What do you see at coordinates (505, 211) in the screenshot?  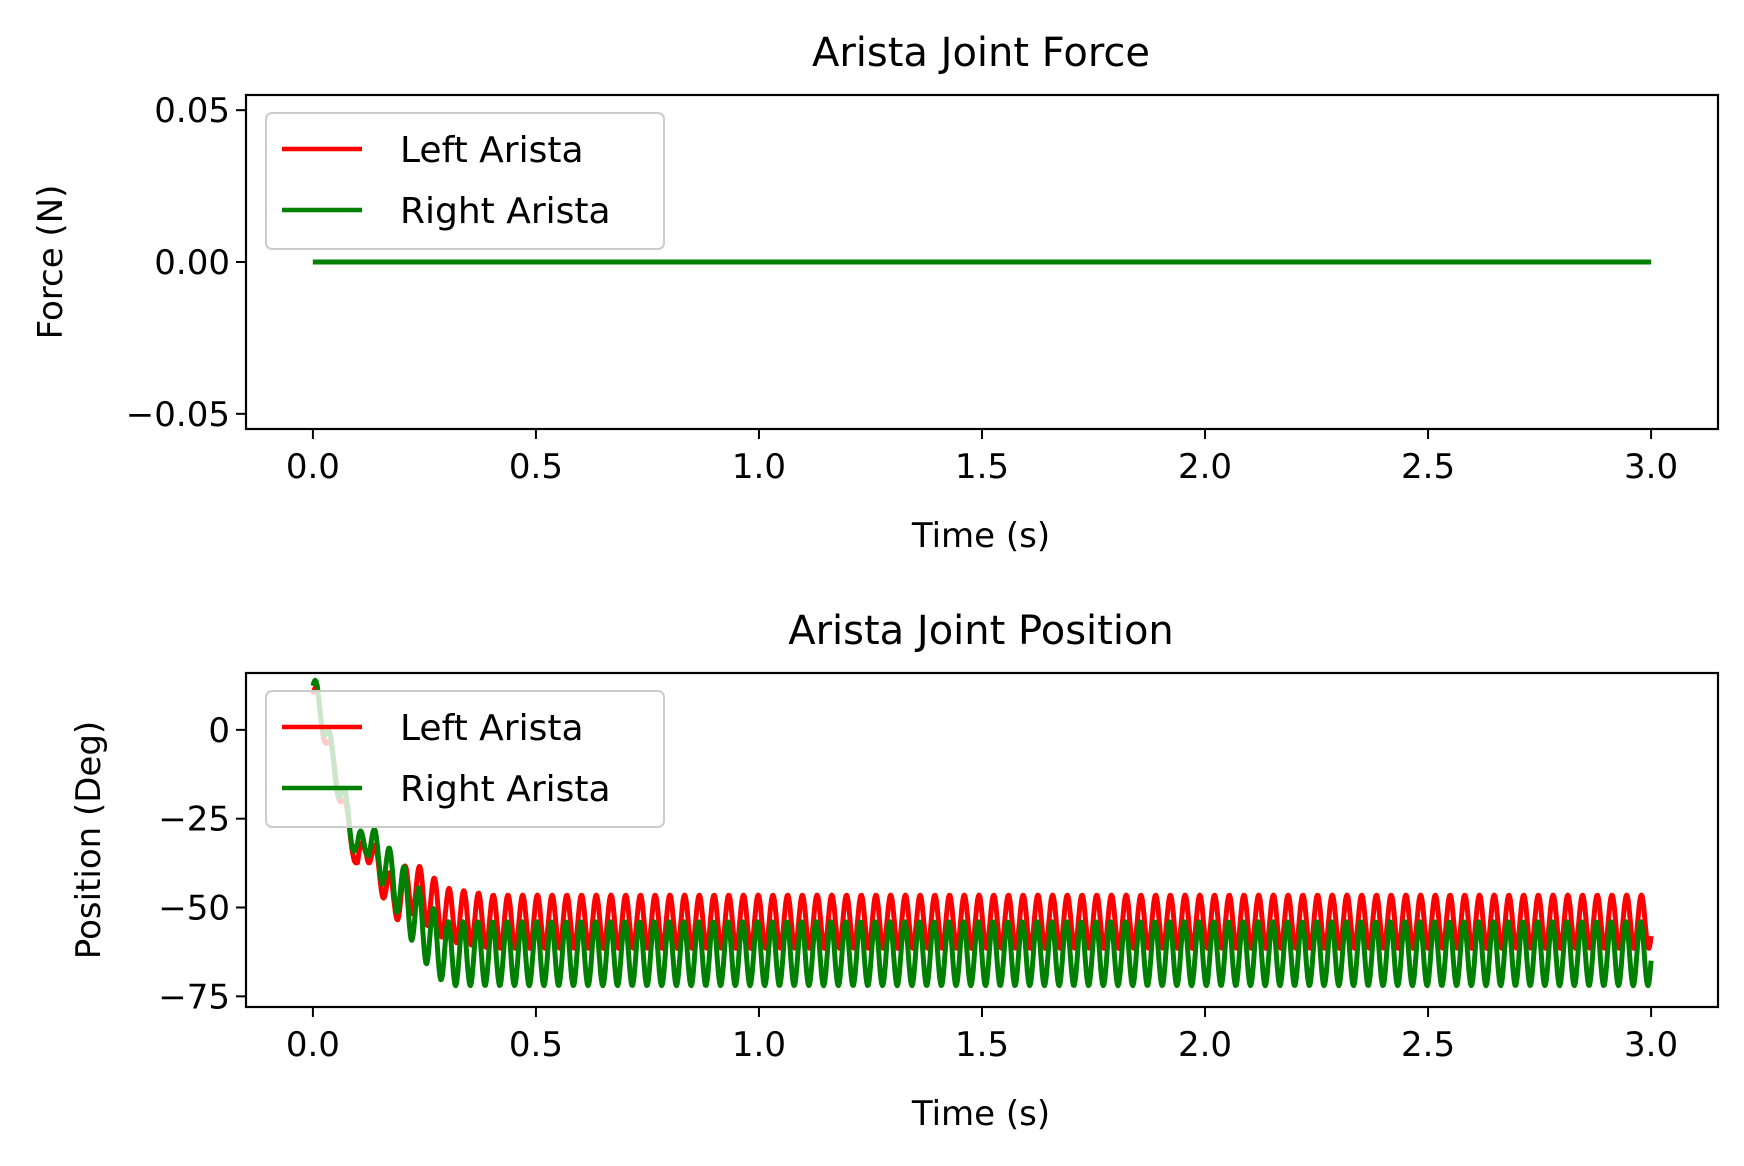 I see `force-legend-label: Right Arista` at bounding box center [505, 211].